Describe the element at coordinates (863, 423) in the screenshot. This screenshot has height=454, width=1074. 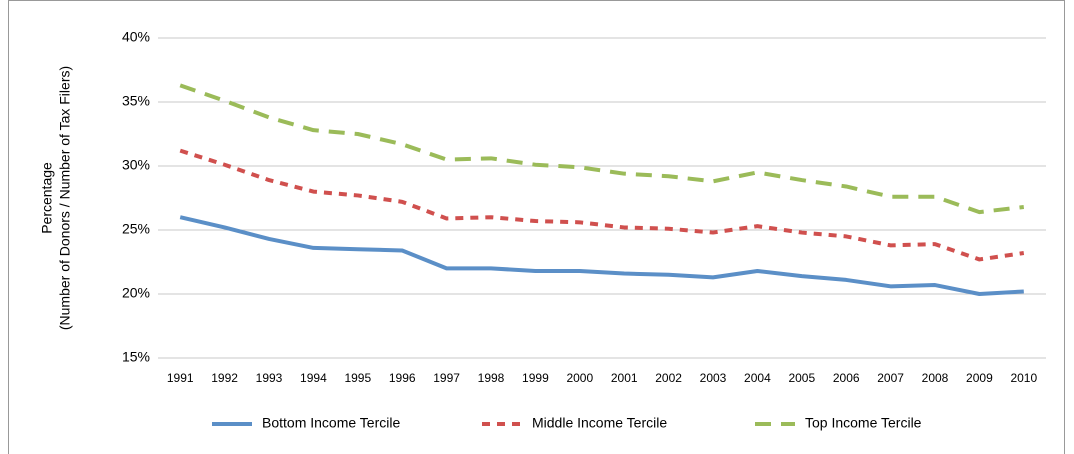
I see `legend-label: Top Income Tercile` at that location.